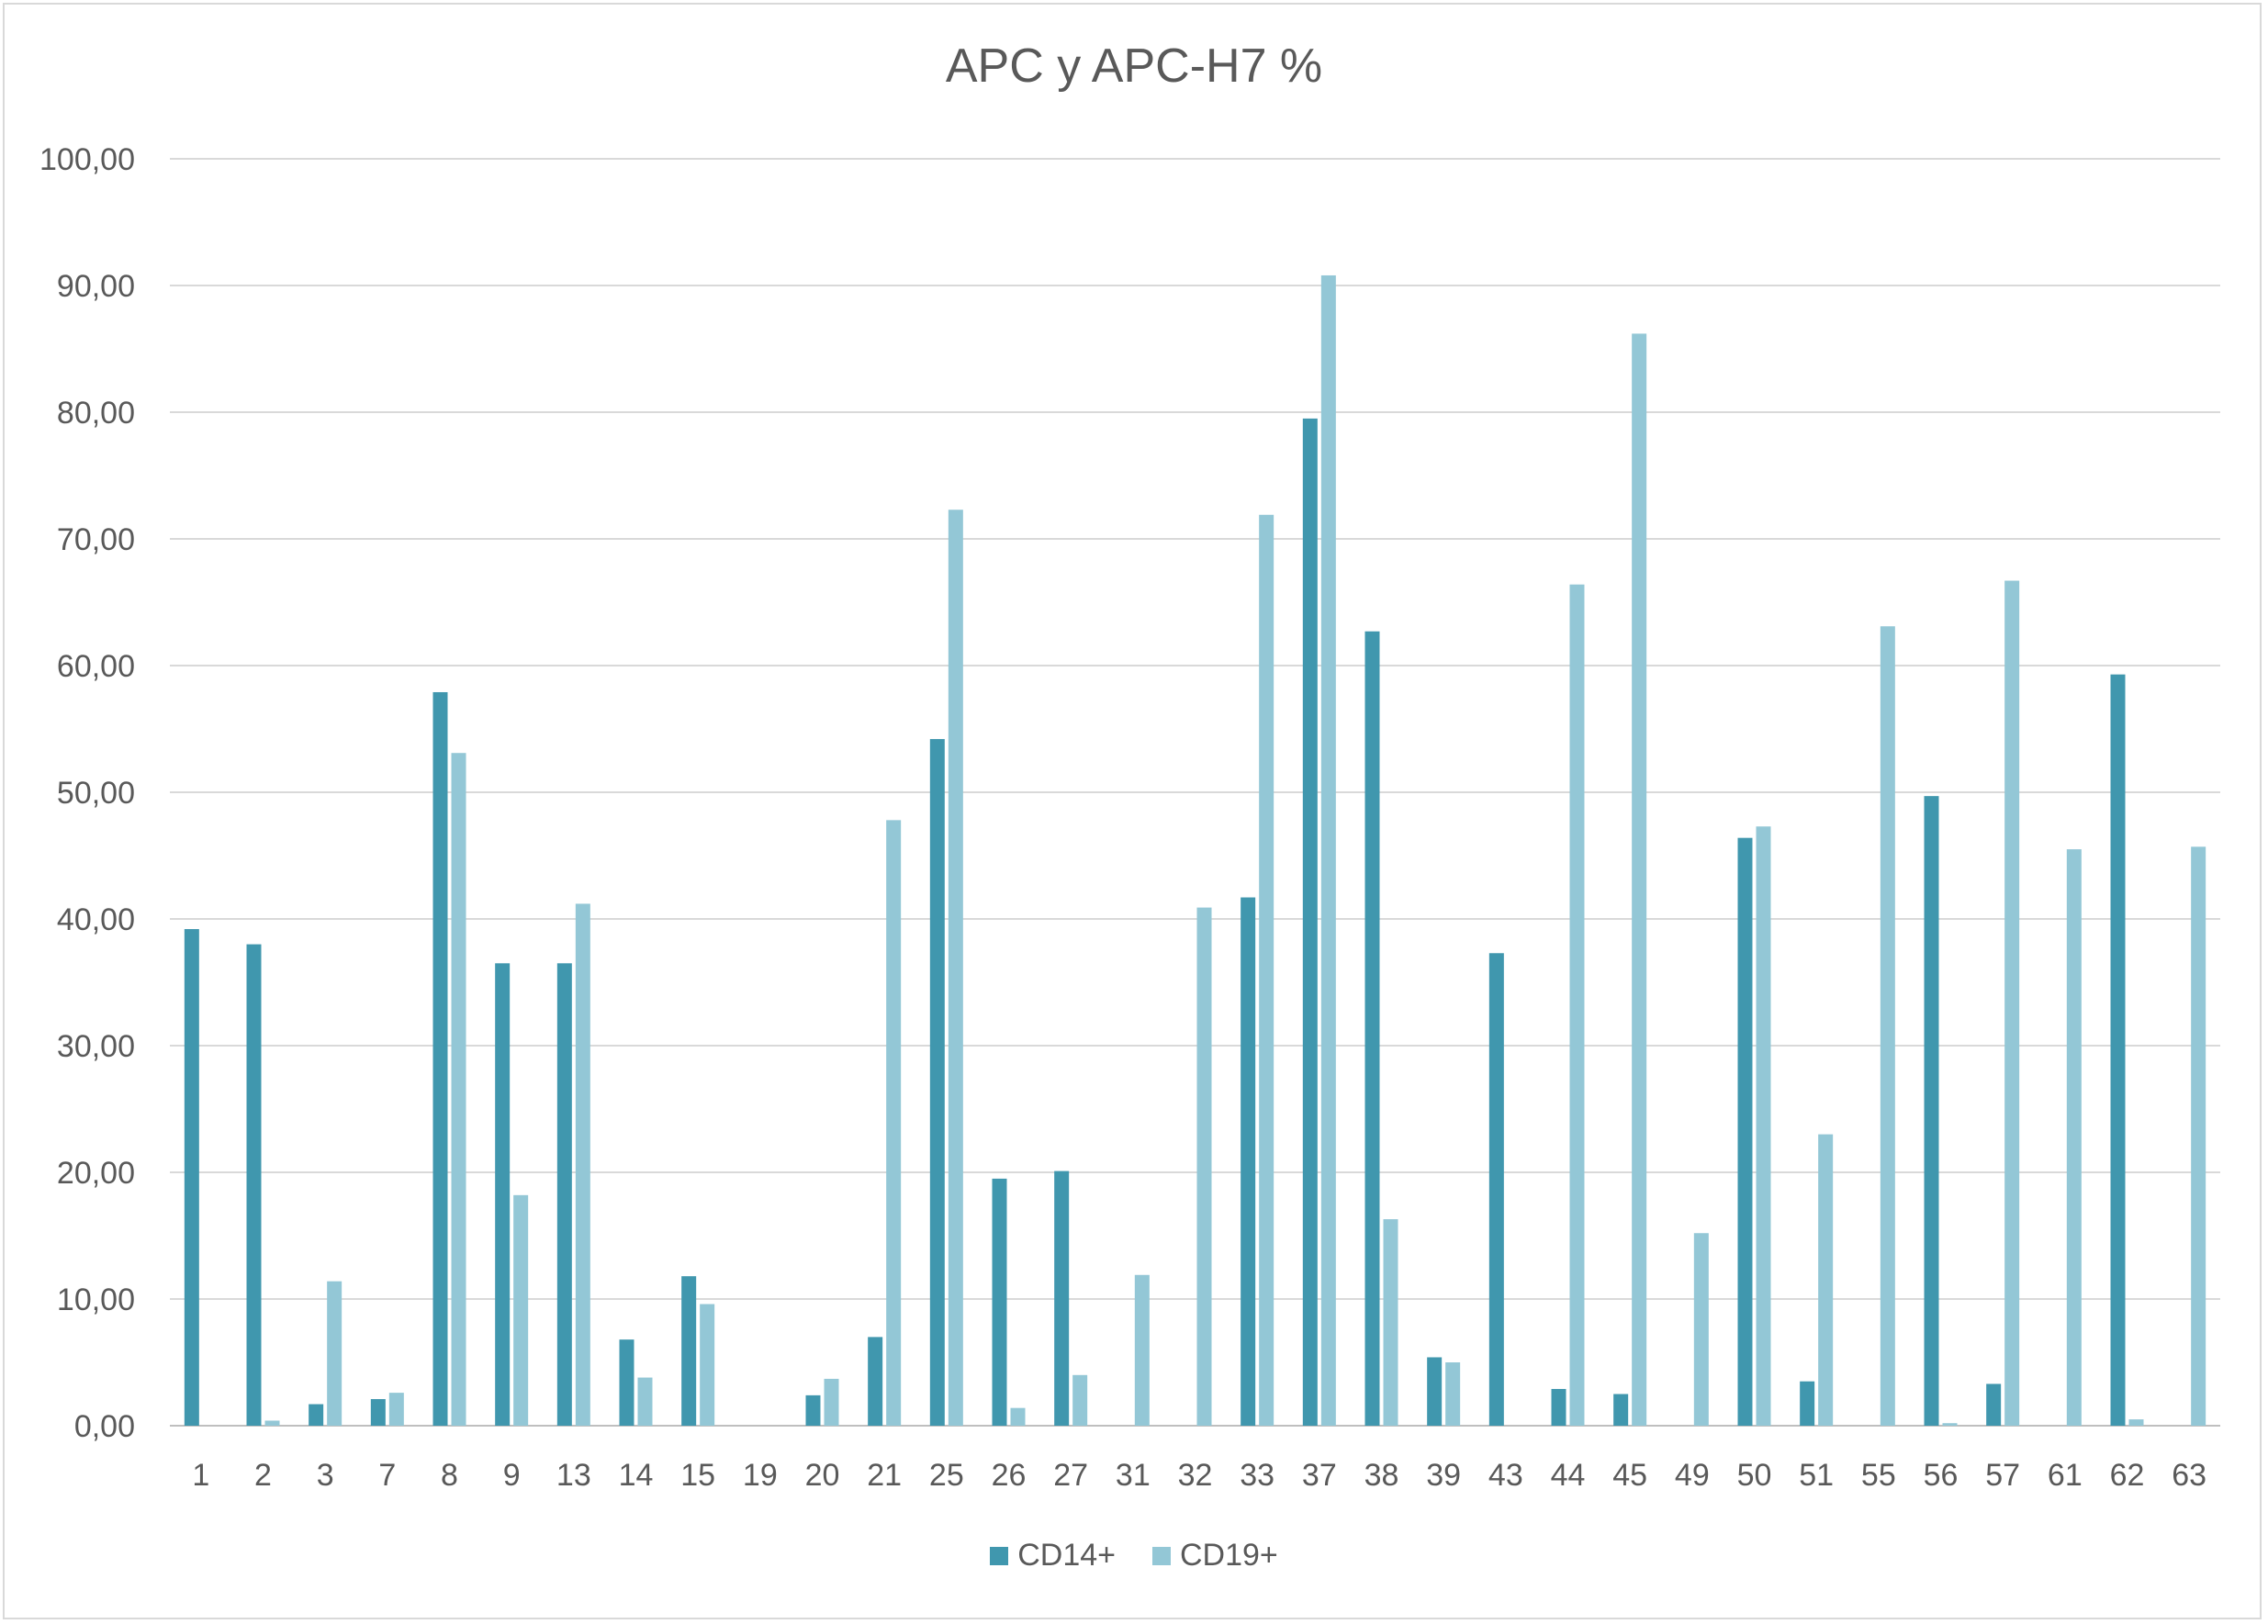 Image resolution: width=2268 pixels, height=1624 pixels. I want to click on y-tick-label: 30,00, so click(96, 1046).